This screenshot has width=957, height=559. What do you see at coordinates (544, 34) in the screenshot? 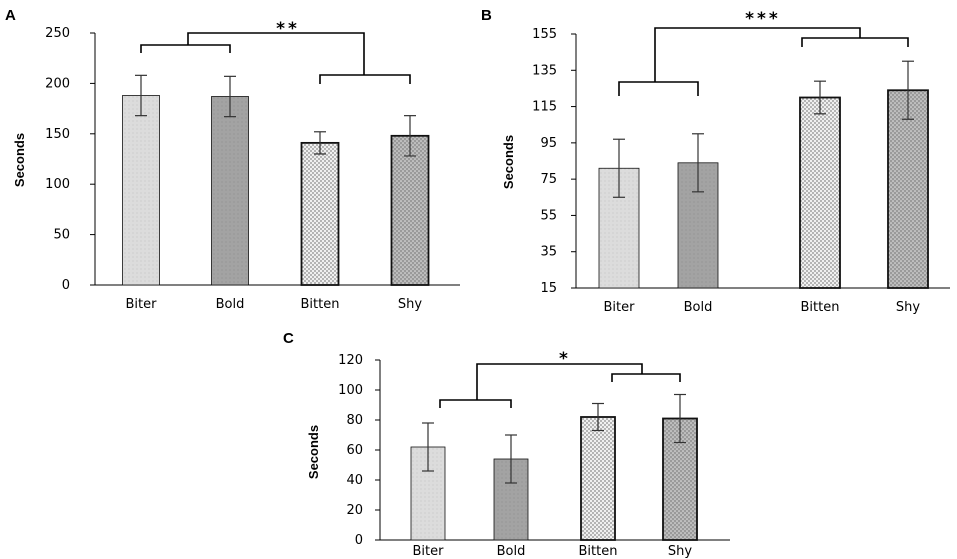
I see `y-tick-label: 155` at bounding box center [544, 34].